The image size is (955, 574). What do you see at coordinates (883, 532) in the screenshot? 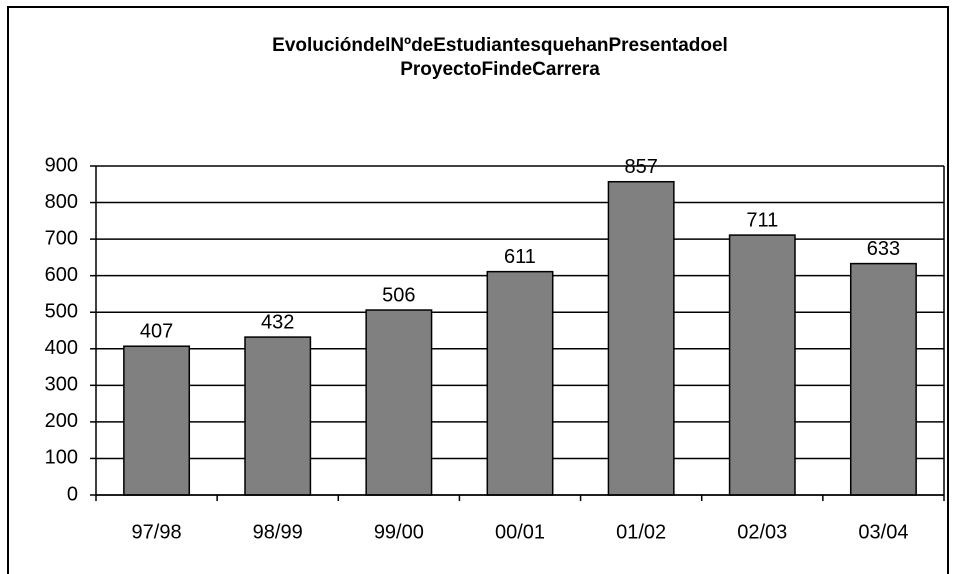
I see `x-tick-label: 03/04` at bounding box center [883, 532].